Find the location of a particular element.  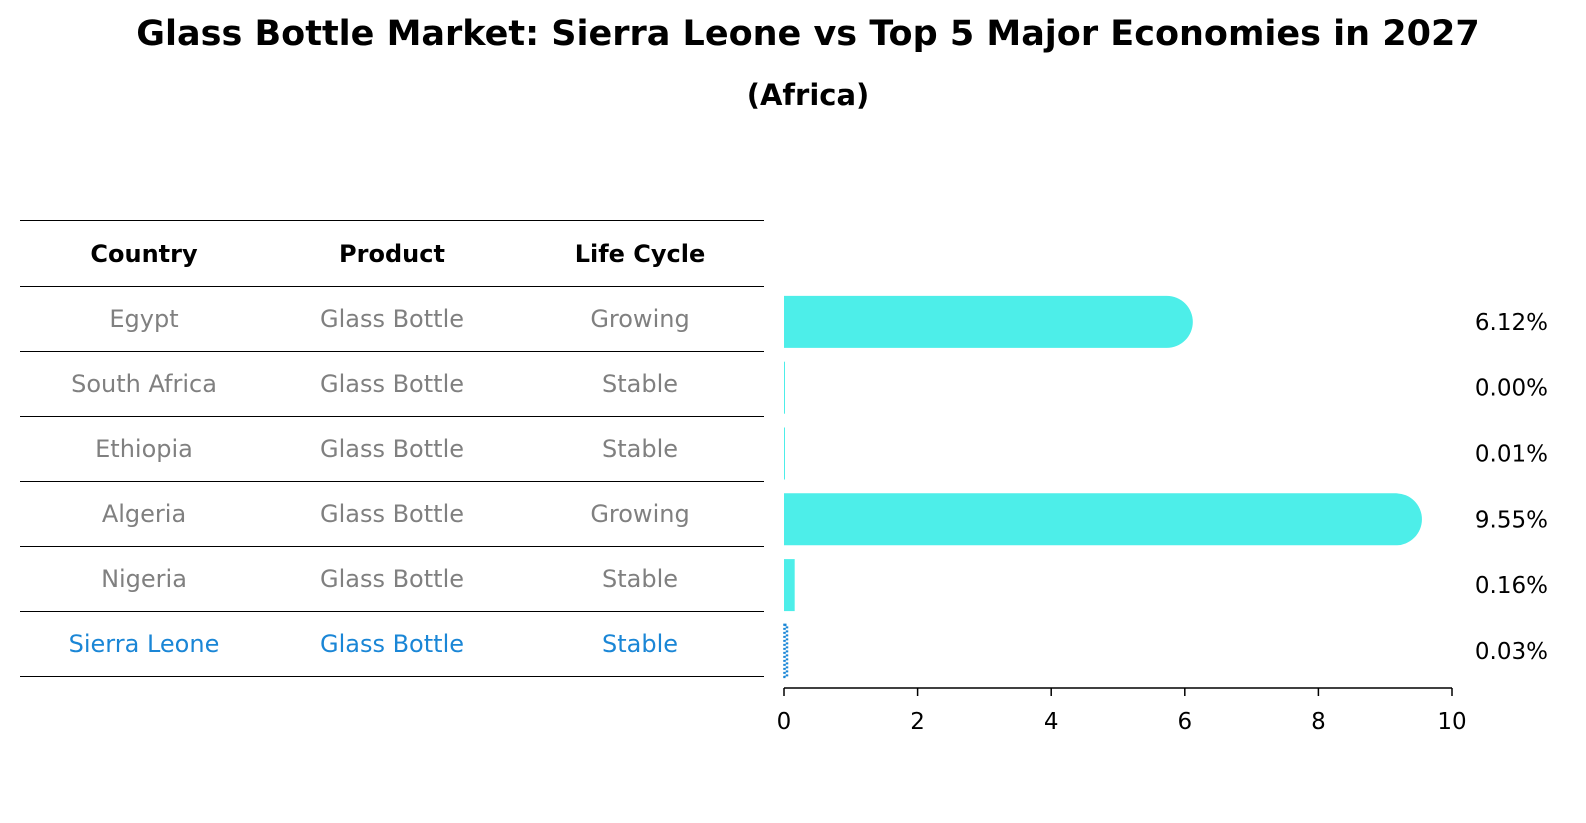

table-row: Ethiopia Glass Bottle Stable is located at coordinates (392, 449).